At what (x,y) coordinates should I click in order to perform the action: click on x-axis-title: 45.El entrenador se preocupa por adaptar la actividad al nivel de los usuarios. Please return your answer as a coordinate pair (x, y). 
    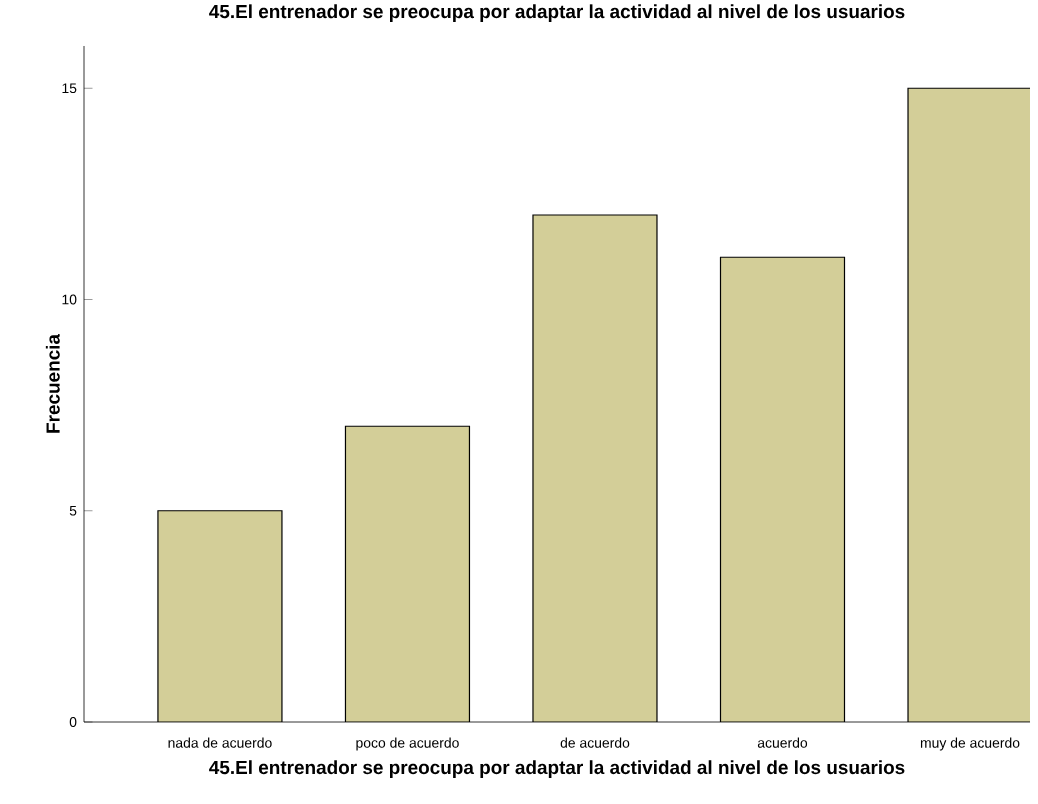
    Looking at the image, I should click on (557, 769).